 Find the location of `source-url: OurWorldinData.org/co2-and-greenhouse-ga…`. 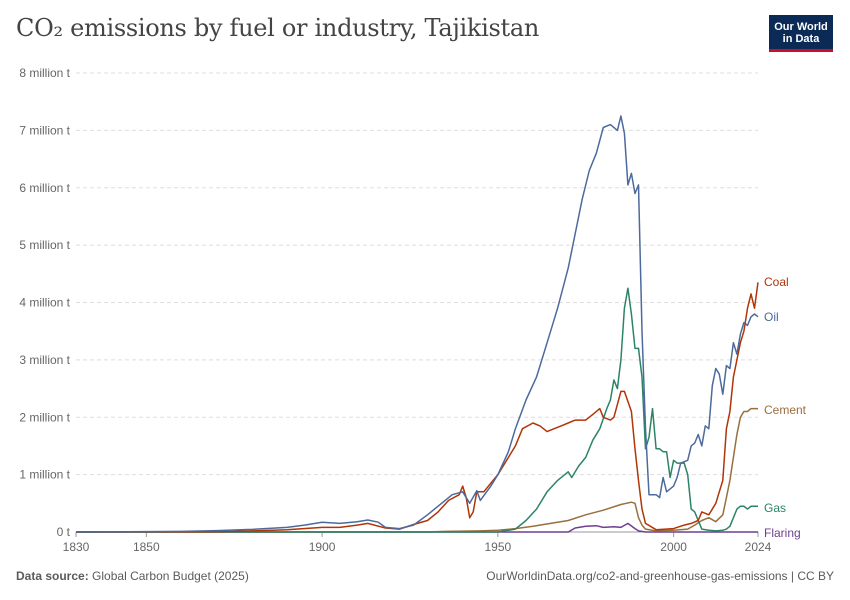

source-url: OurWorldinData.org/co2-and-greenhouse-ga… is located at coordinates (660, 576).